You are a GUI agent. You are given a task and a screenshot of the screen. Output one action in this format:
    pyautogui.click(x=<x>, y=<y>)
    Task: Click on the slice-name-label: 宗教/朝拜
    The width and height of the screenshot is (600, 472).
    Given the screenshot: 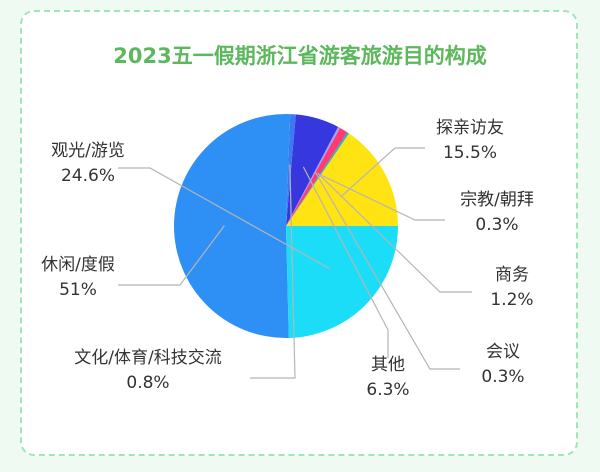 What is the action you would take?
    pyautogui.click(x=497, y=200)
    